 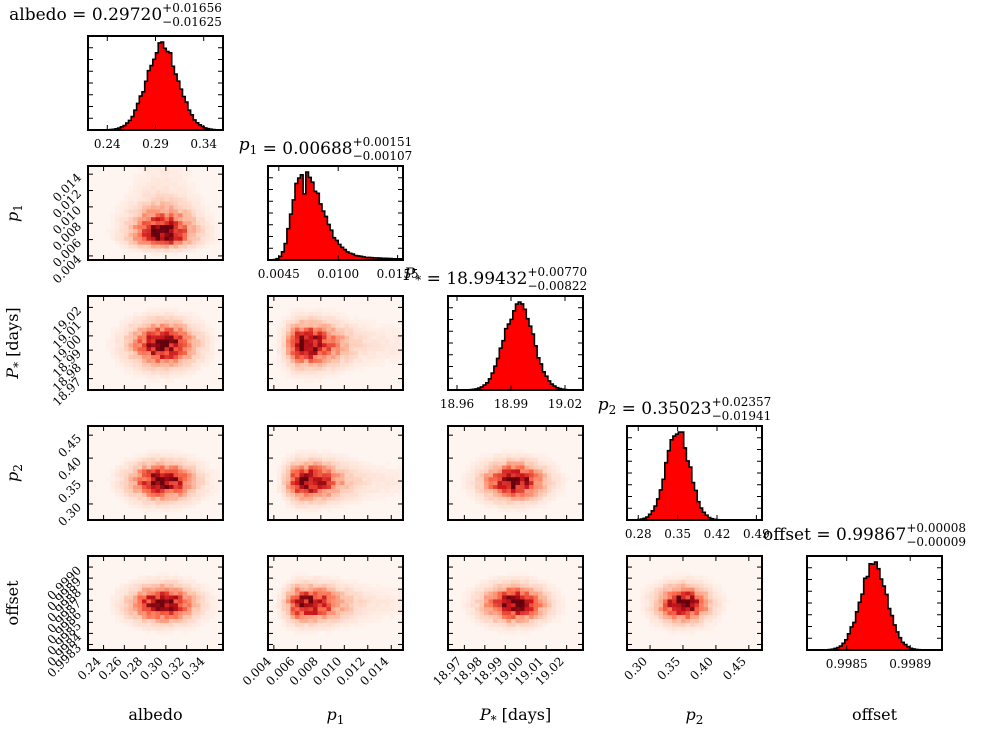 I want to click on histogram-title-p1: p1 = 0.00688+0.00151 −0.00107, so click(x=326, y=149).